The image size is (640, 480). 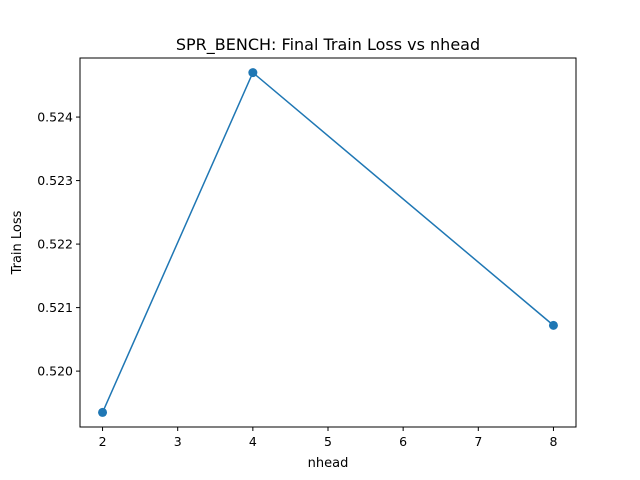 I want to click on y-axis-ticks: 0.520 0.521 0.522 0.523 0.524, so click(x=58, y=244).